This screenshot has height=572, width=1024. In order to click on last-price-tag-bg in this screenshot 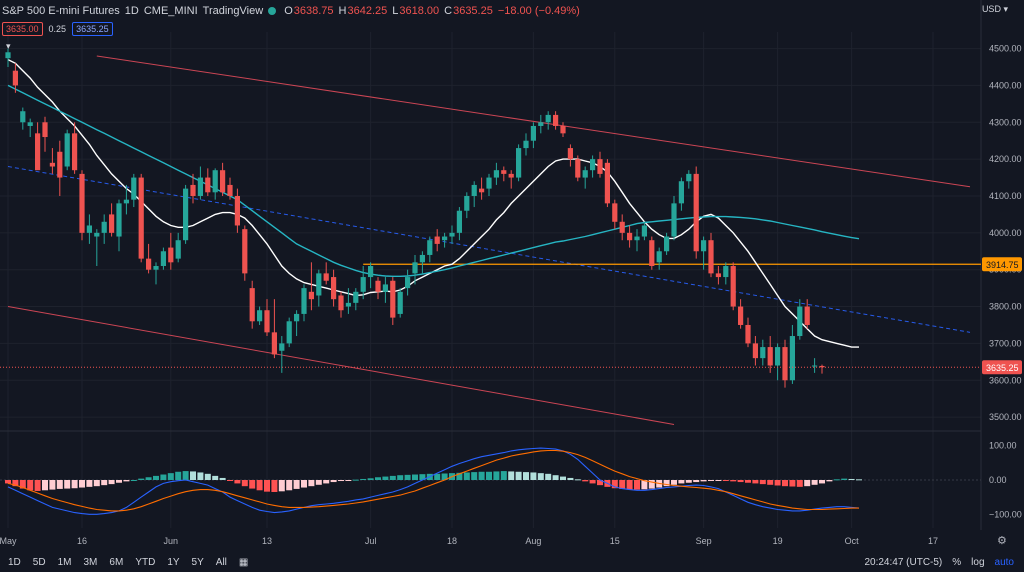, I will do `click(1002, 367)`.